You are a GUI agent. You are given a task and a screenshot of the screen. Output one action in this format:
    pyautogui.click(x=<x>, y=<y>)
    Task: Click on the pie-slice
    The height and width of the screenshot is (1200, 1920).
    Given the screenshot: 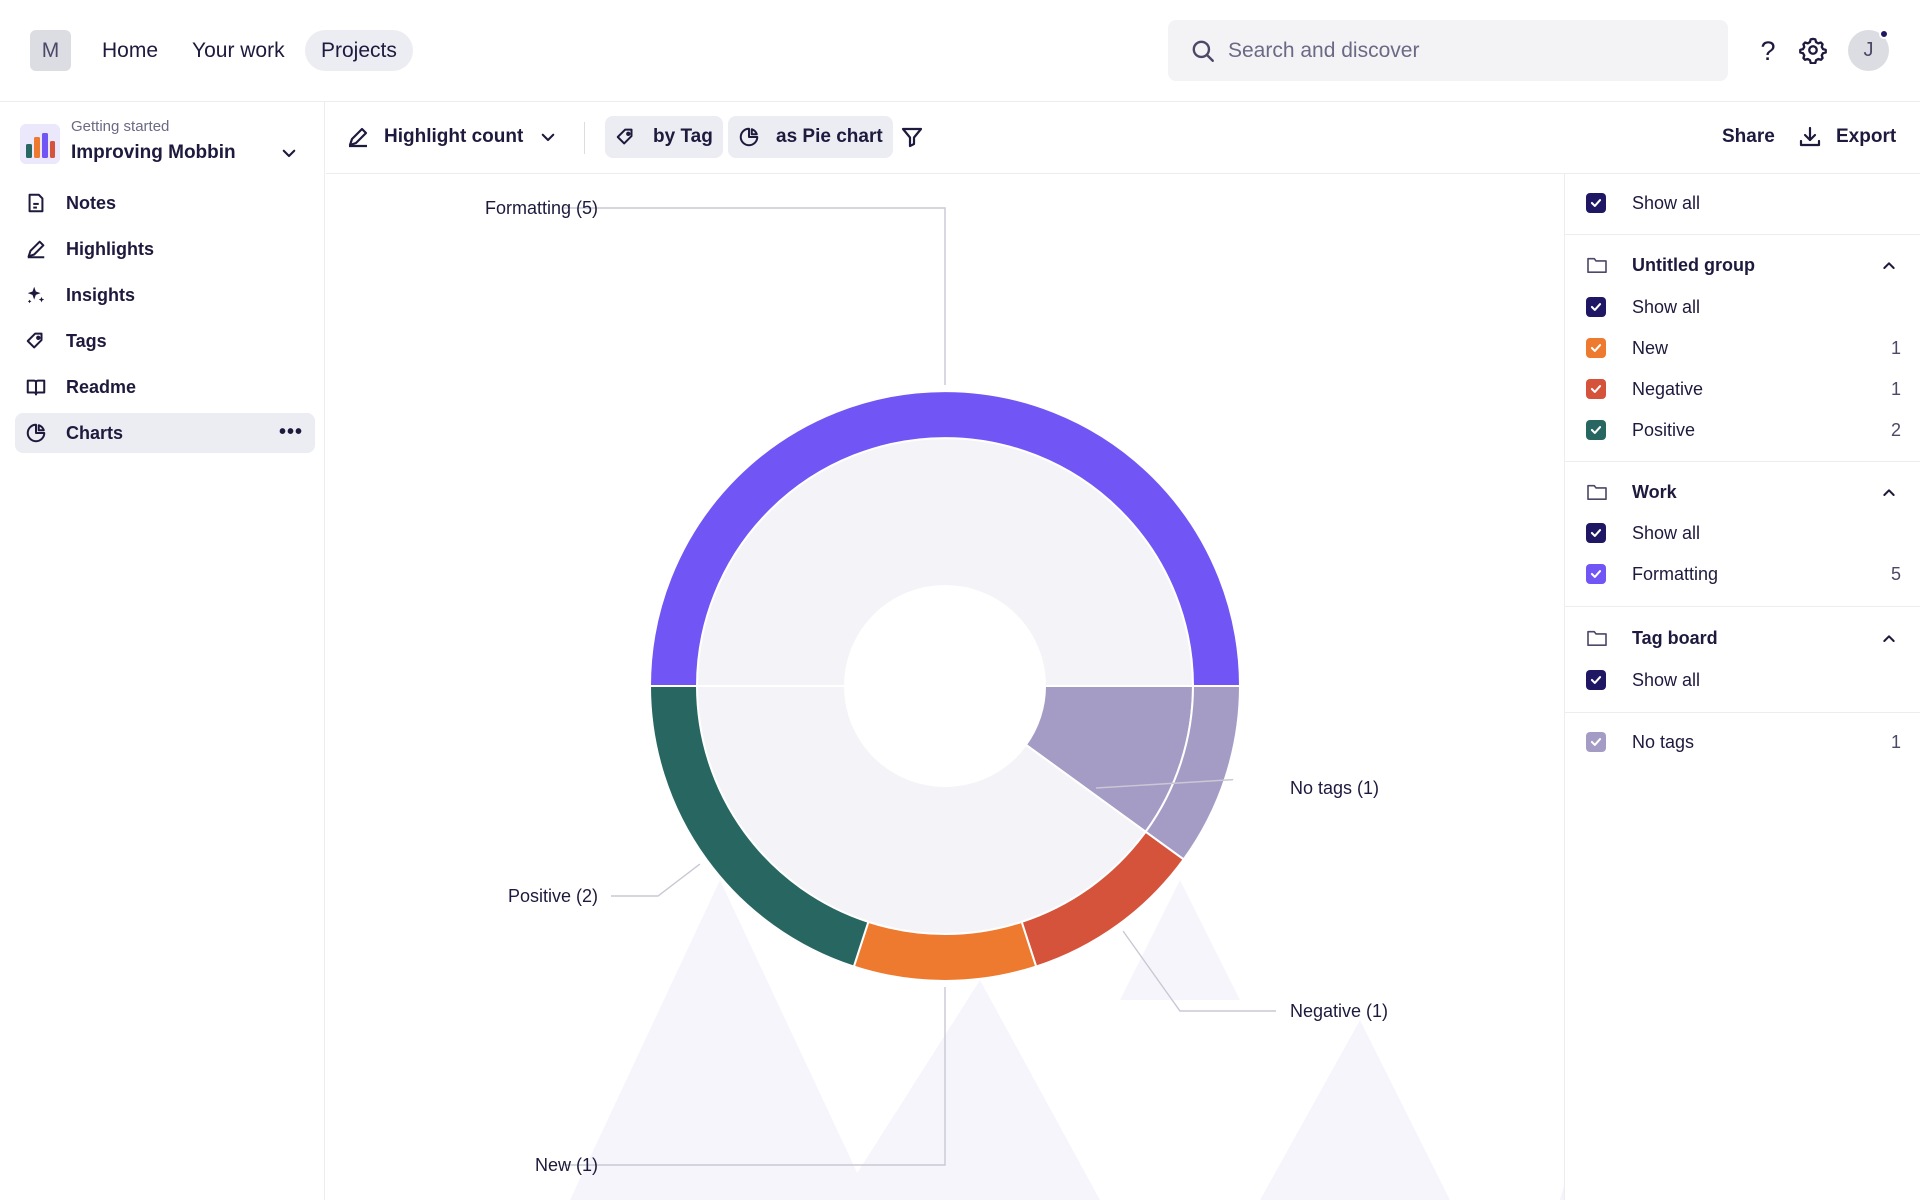 What is the action you would take?
    pyautogui.click(x=759, y=826)
    